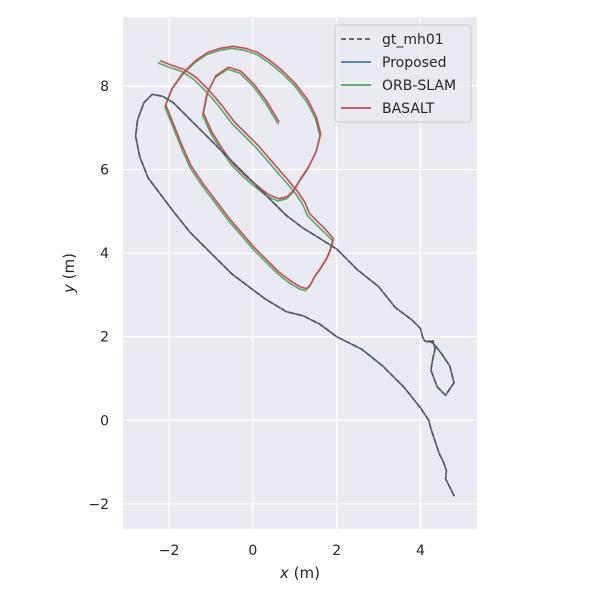 The image size is (600, 600). Describe the element at coordinates (104, 171) in the screenshot. I see `y-tick-label: 6` at that location.